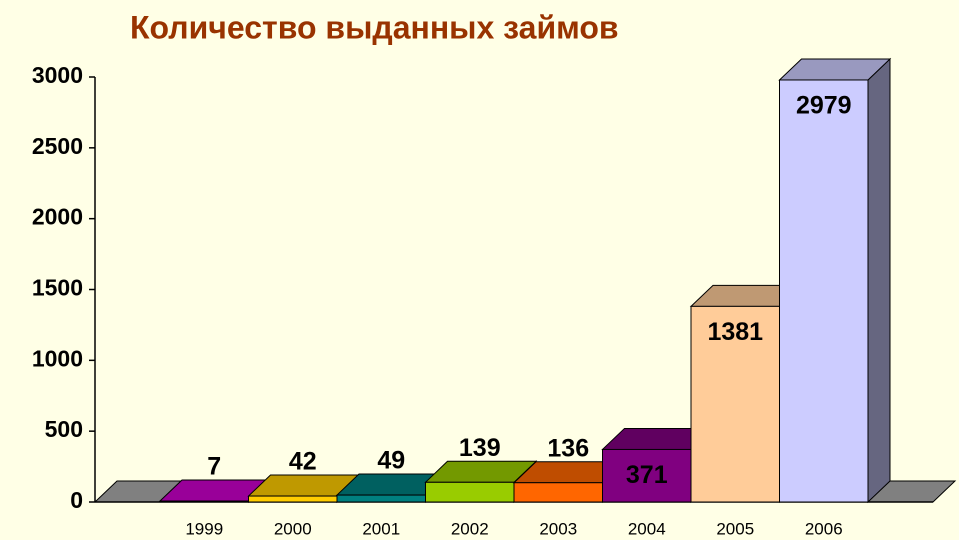  Describe the element at coordinates (374, 27) in the screenshot. I see `chart-title: Количество выданных займов` at that location.